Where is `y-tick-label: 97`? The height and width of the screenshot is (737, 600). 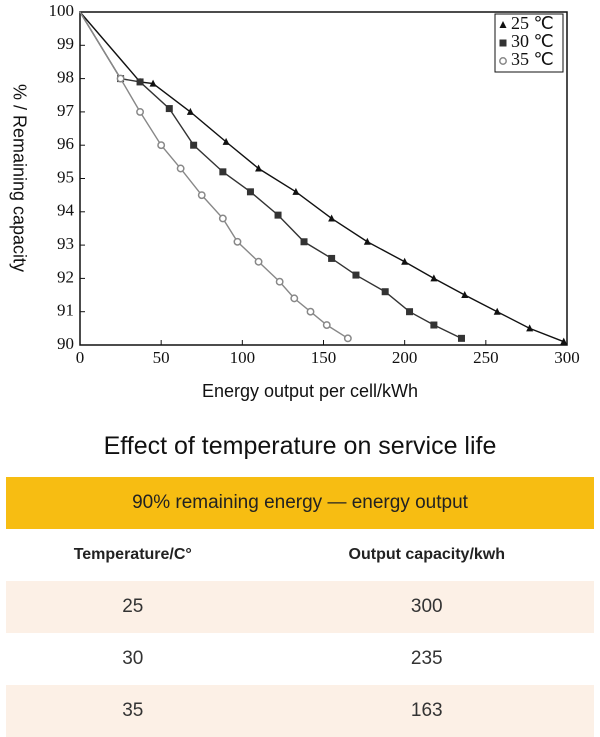 y-tick-label: 97 is located at coordinates (66, 110).